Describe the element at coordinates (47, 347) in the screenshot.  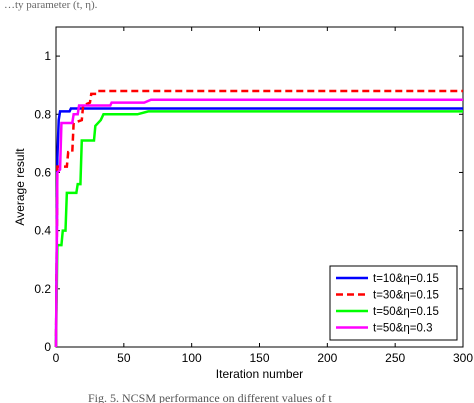
I see `y-tick-label: 0` at that location.